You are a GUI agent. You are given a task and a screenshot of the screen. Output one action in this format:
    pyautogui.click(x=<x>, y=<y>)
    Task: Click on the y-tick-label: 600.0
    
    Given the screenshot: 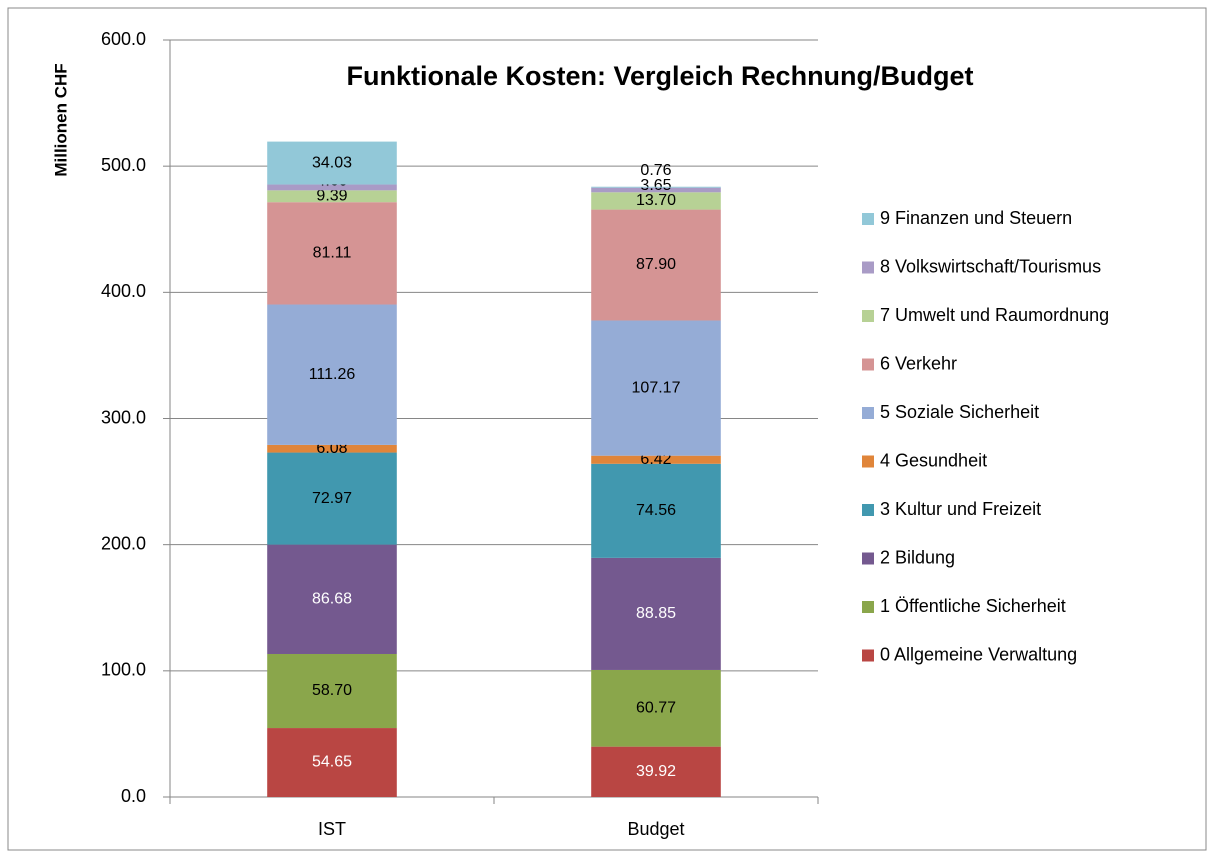 What is the action you would take?
    pyautogui.click(x=123, y=39)
    